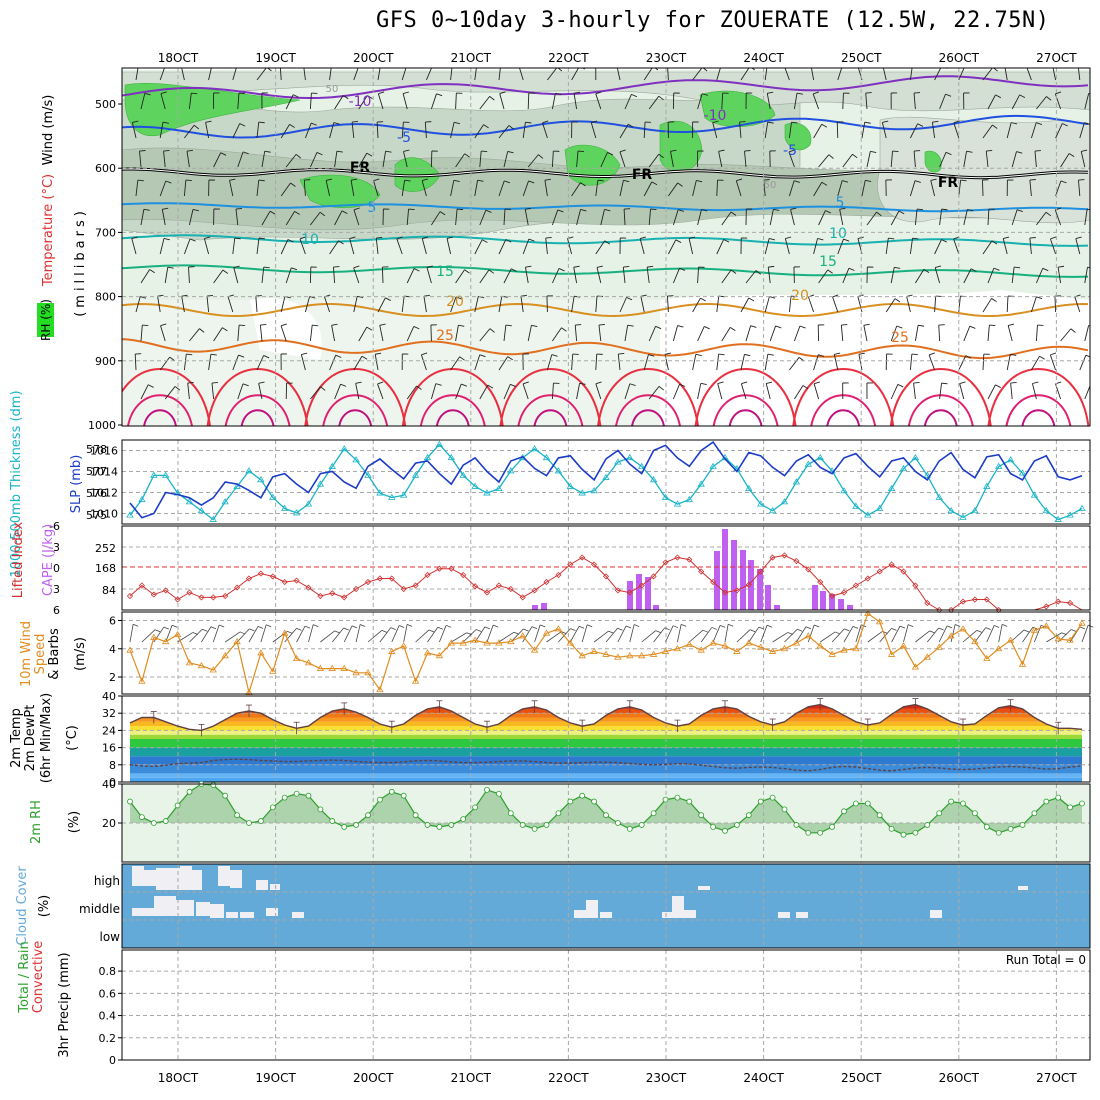 The width and height of the screenshot is (1100, 1100). What do you see at coordinates (45, 320) in the screenshot?
I see `rh-legend-swatch` at bounding box center [45, 320].